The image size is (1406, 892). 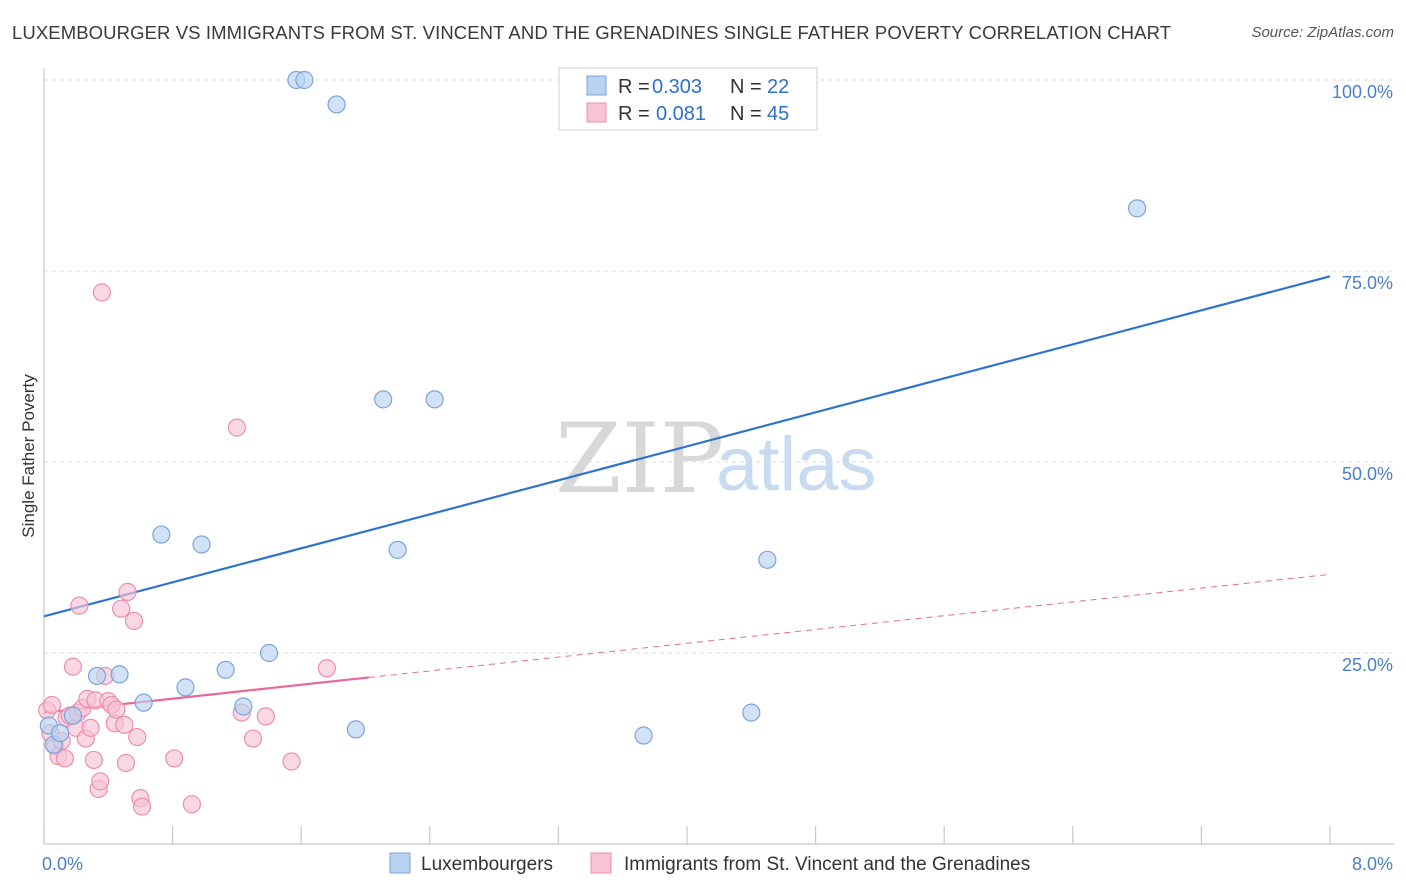 I want to click on x-tick-label-1: 8.0%, so click(x=1372, y=864).